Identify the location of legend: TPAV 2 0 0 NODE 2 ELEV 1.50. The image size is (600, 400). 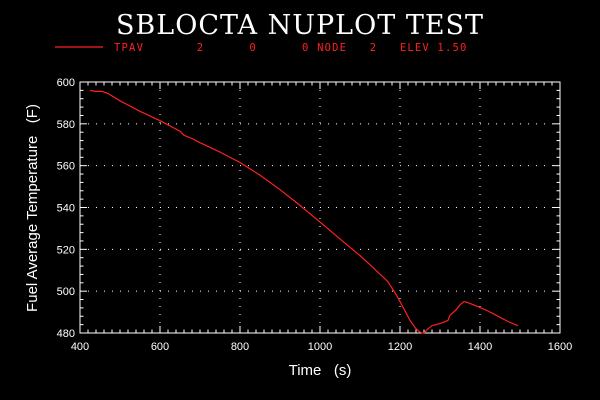
(261, 48).